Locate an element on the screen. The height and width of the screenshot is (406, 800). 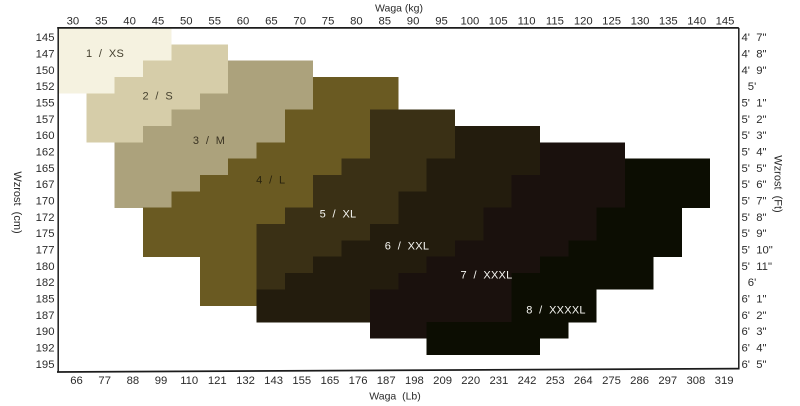
svg-text: 8 / XXXXL is located at coordinates (556, 310).